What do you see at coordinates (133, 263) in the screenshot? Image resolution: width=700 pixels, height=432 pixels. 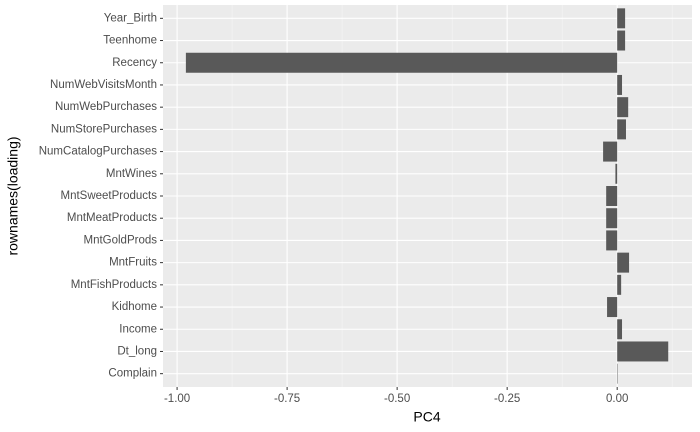 I see `y-tick-label: MntFruits` at bounding box center [133, 263].